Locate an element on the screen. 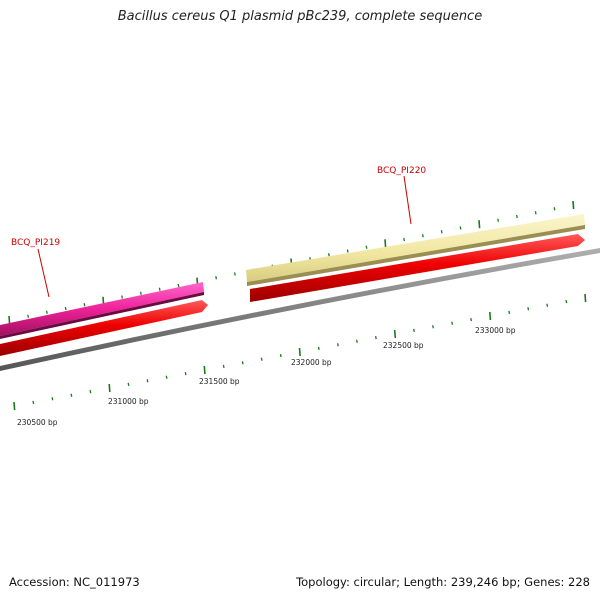  position-label-233000: 233000 bp is located at coordinates (495, 330).